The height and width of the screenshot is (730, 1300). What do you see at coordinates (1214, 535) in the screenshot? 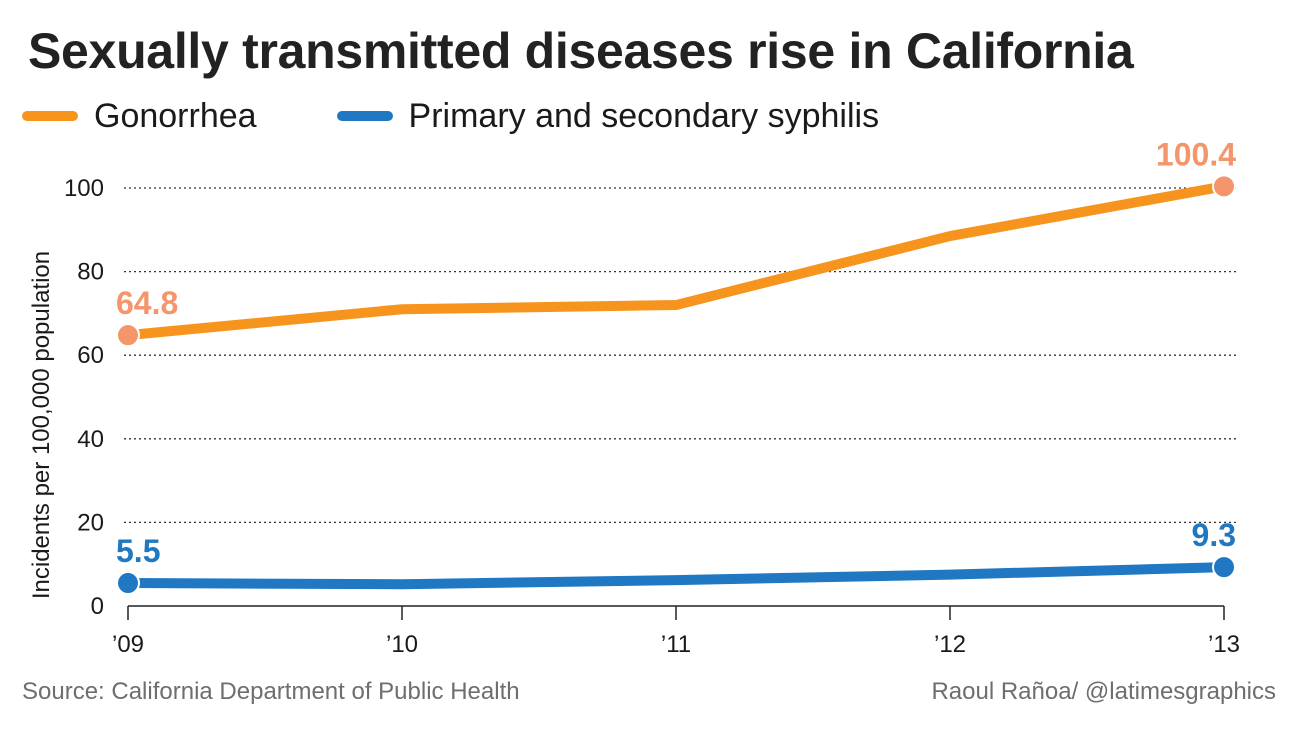
I see `series-1-data-label-4: 9.3` at bounding box center [1214, 535].